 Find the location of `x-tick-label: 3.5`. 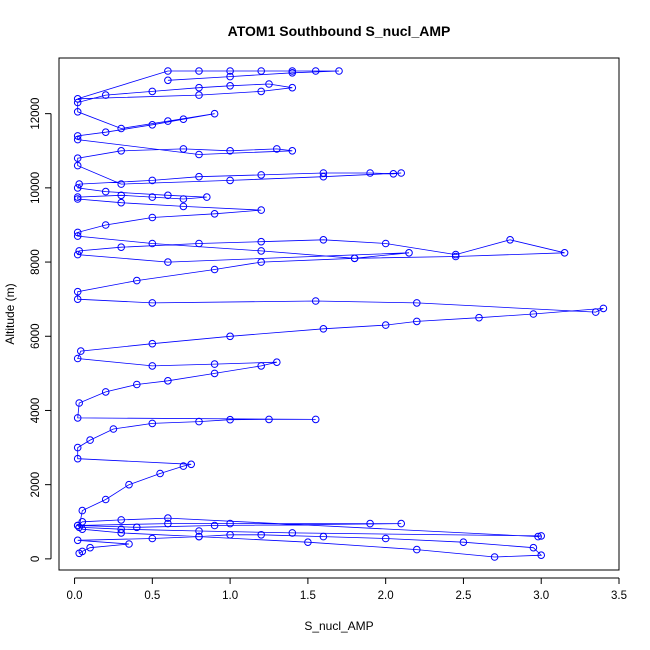

x-tick-label: 3.5 is located at coordinates (619, 596).